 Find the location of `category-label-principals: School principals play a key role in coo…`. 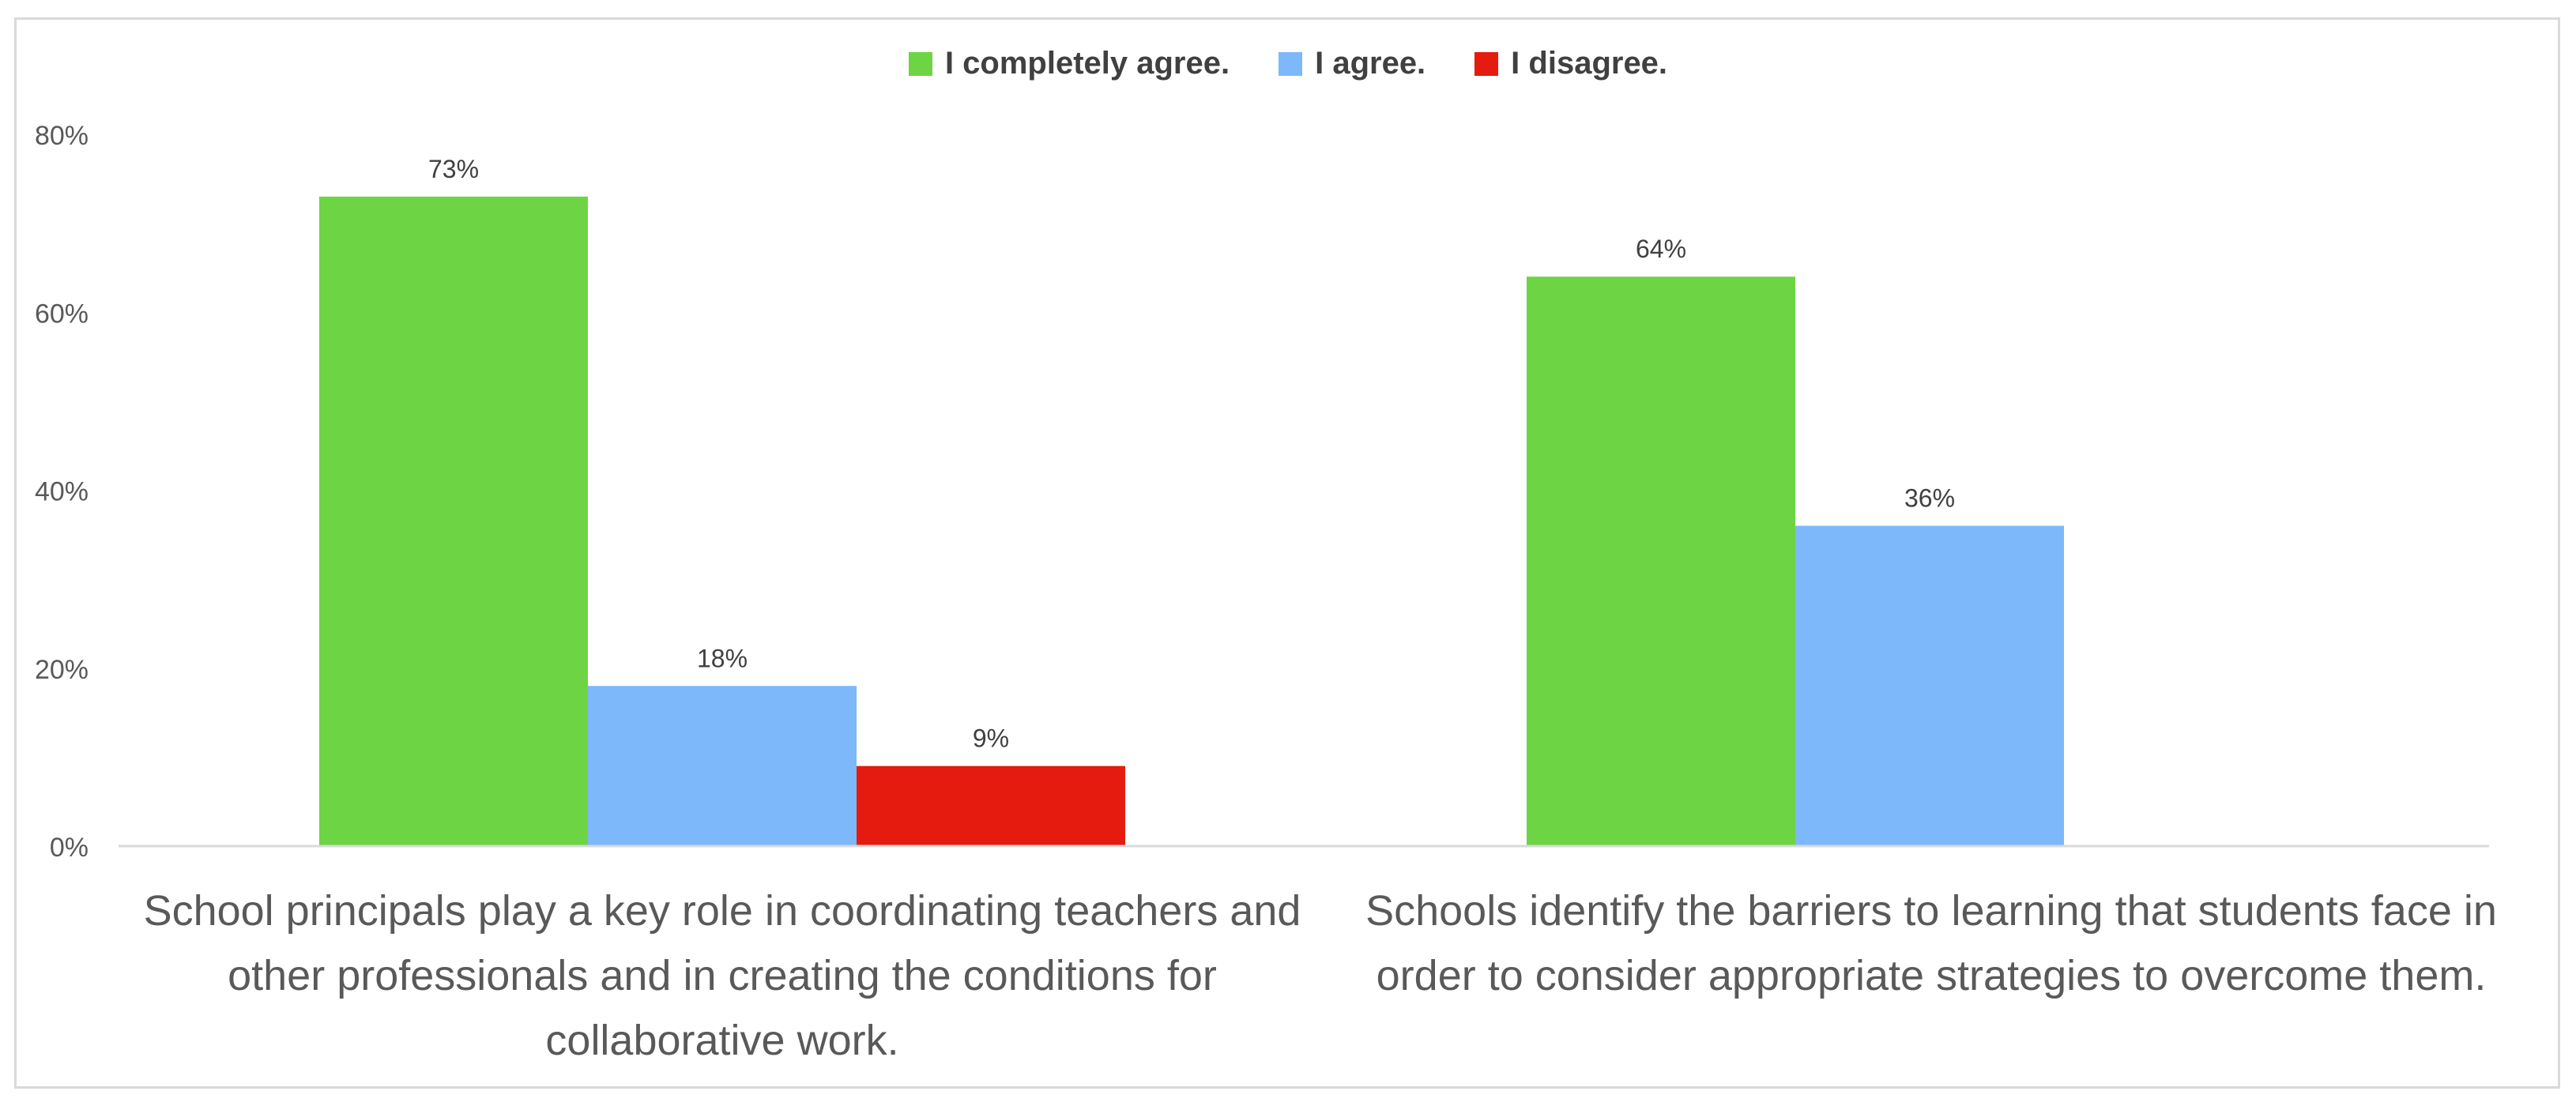

category-label-principals: School principals play a key role in coo… is located at coordinates (722, 976).